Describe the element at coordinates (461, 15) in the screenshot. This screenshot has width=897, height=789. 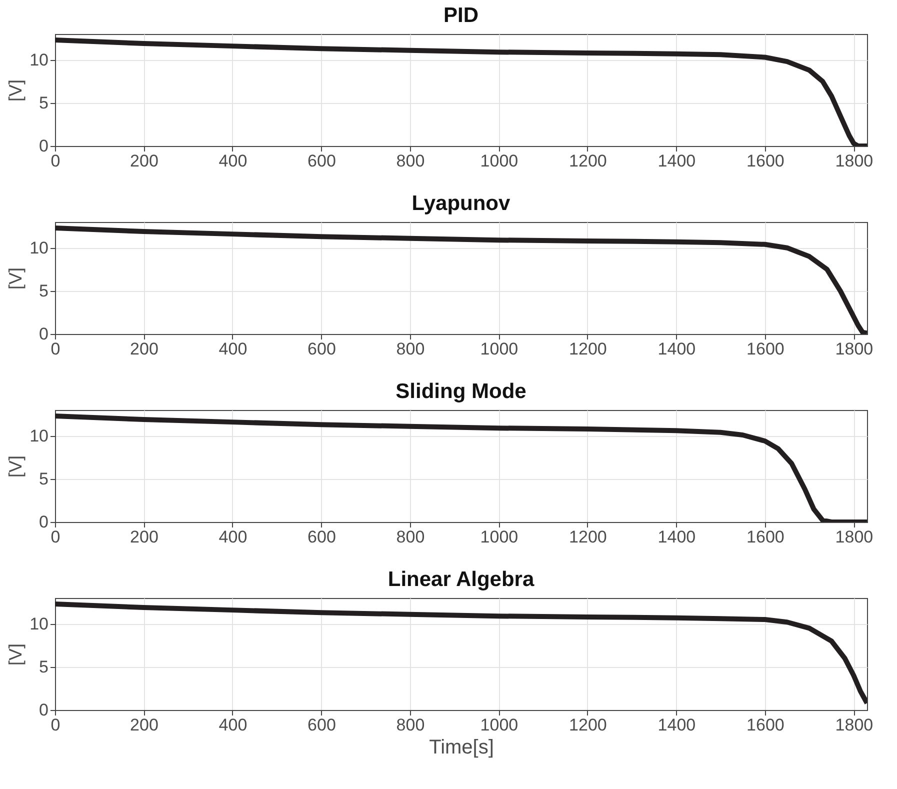
I see `chart-title: PID` at that location.